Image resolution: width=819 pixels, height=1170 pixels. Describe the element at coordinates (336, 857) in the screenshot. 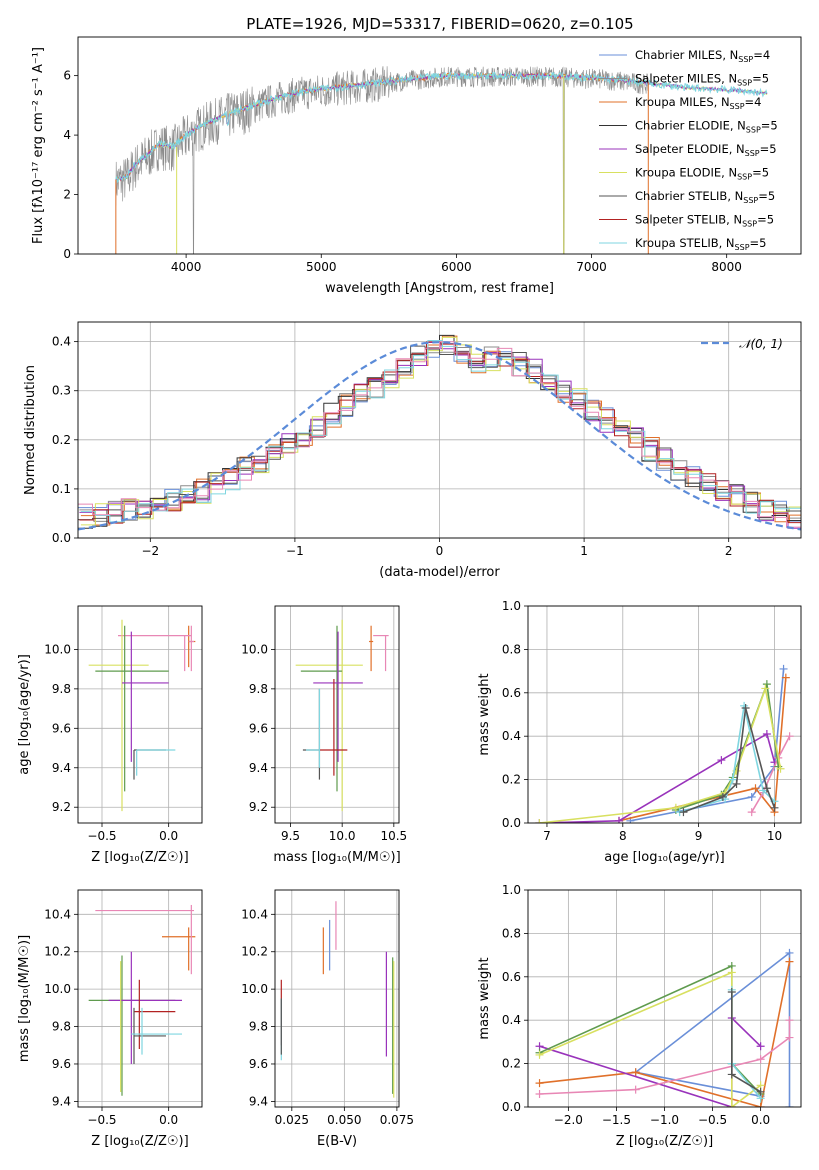

I see `x-axis-label: mass [log₁₀(M/M☉)]` at that location.